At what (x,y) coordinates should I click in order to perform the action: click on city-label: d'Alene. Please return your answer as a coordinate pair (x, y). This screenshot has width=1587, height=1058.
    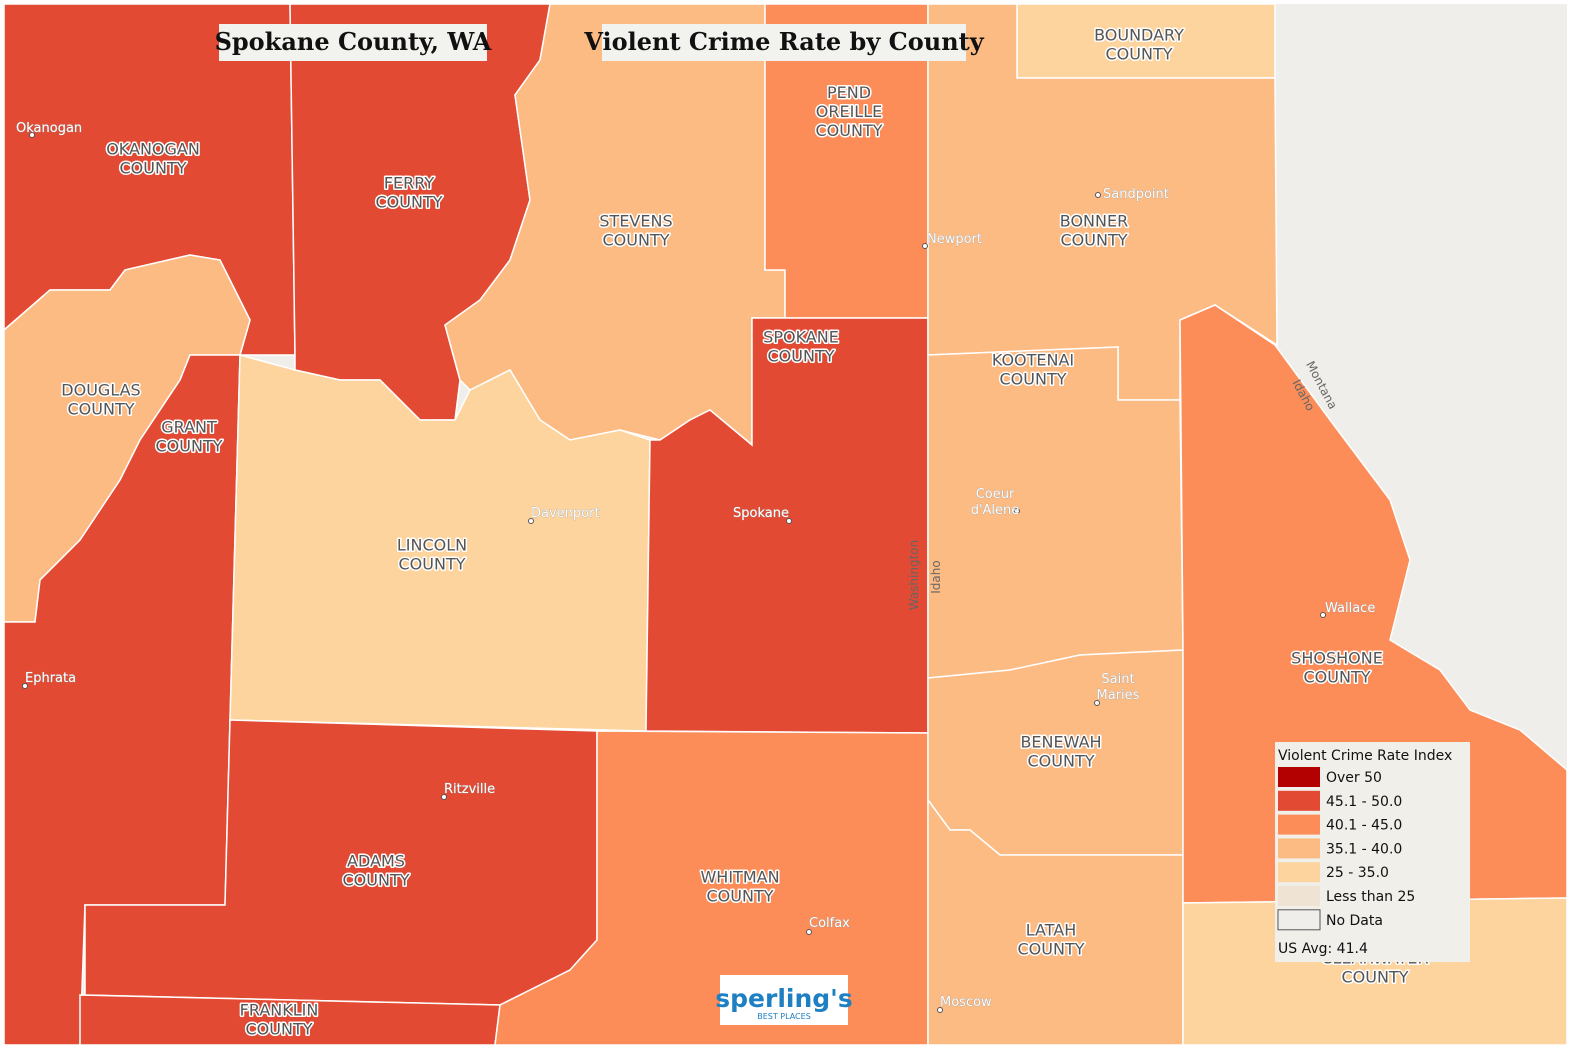
    Looking at the image, I should click on (995, 510).